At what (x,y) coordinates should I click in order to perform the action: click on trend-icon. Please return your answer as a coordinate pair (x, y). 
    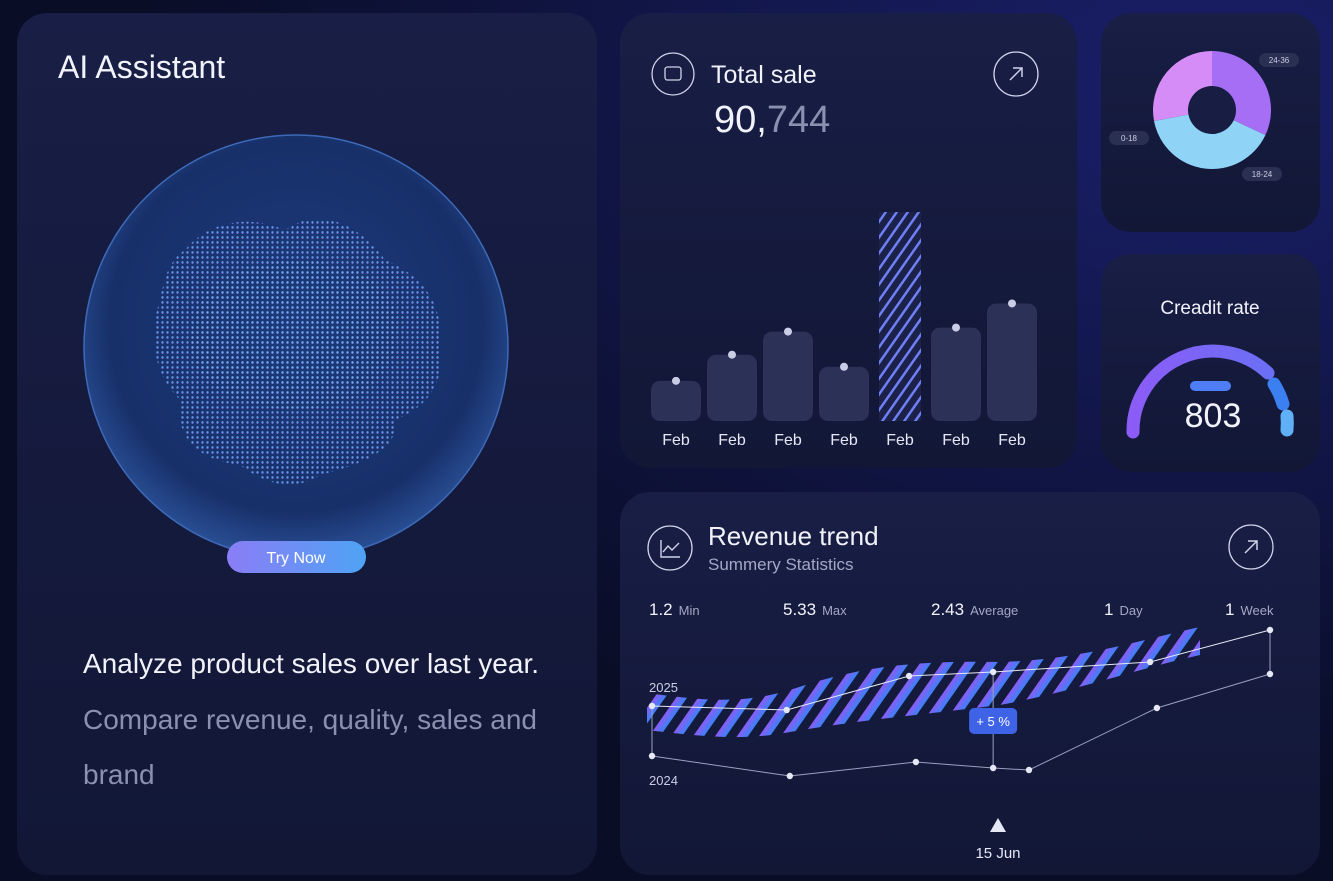
    Looking at the image, I should click on (670, 548).